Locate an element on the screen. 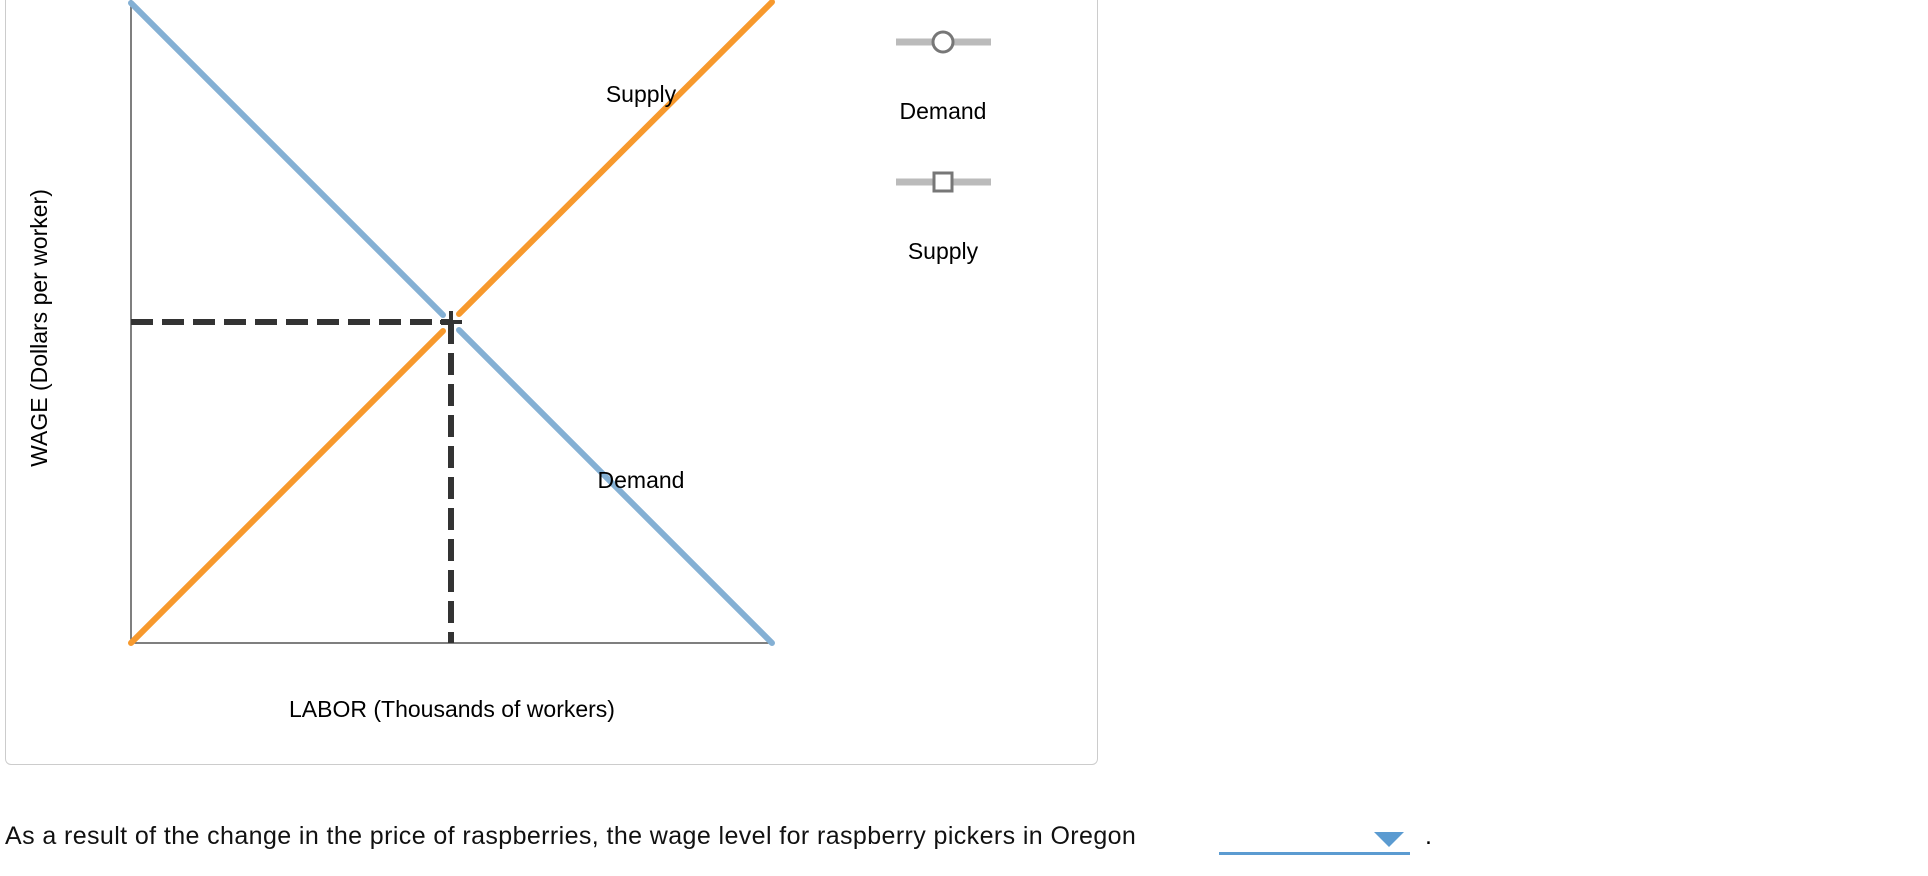  legend-square is located at coordinates (943, 182).